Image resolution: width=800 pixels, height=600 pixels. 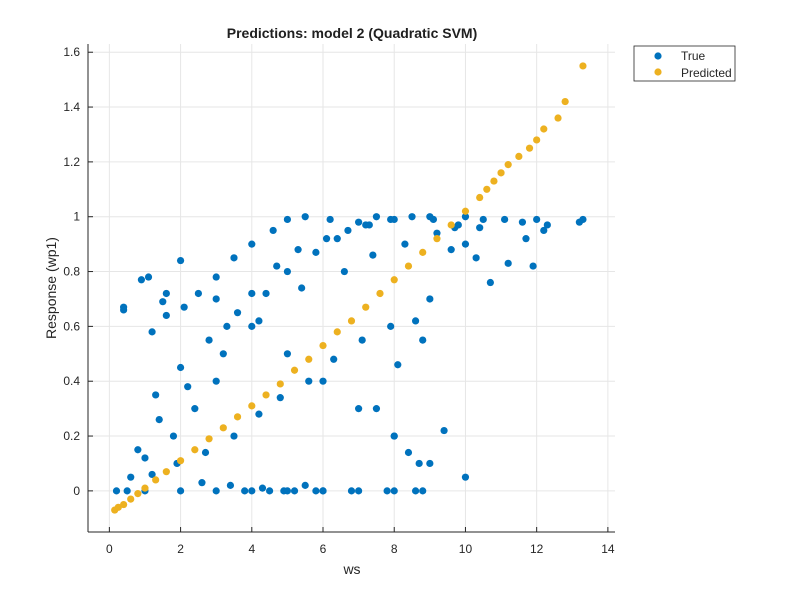 I want to click on x-tick-label: 4, so click(x=251, y=549).